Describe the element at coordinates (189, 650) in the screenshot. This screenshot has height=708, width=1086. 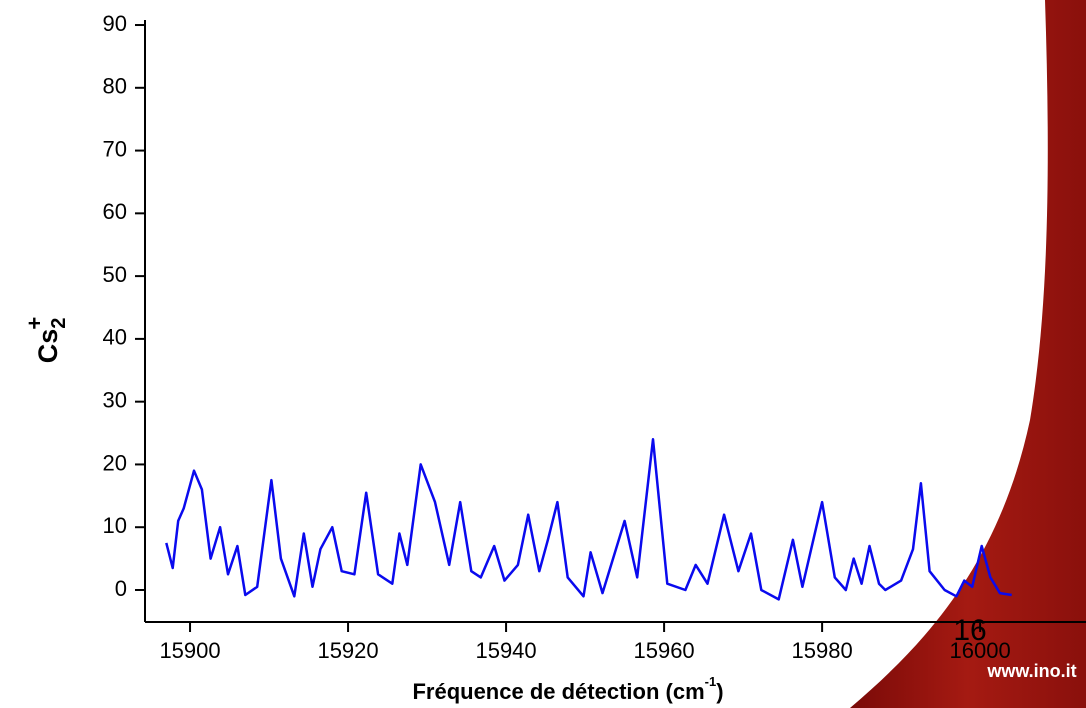
I see `x-tick-label: 15900` at that location.